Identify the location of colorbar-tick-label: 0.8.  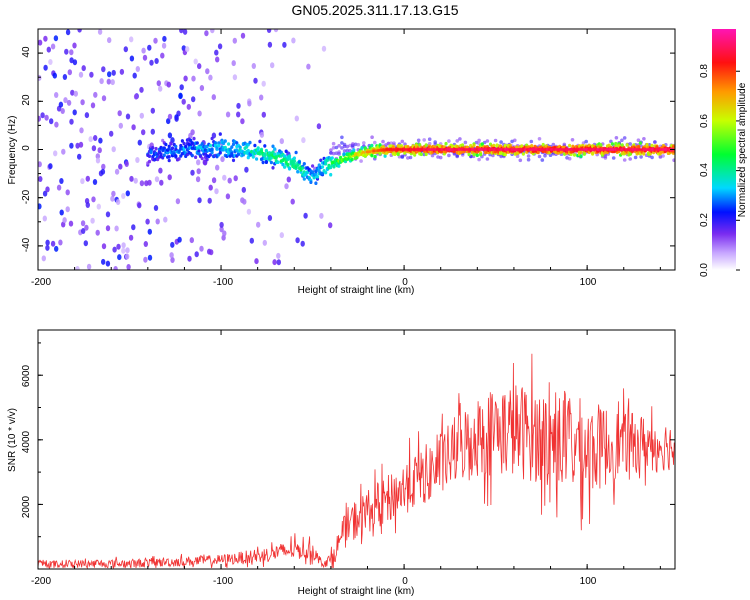
(704, 71).